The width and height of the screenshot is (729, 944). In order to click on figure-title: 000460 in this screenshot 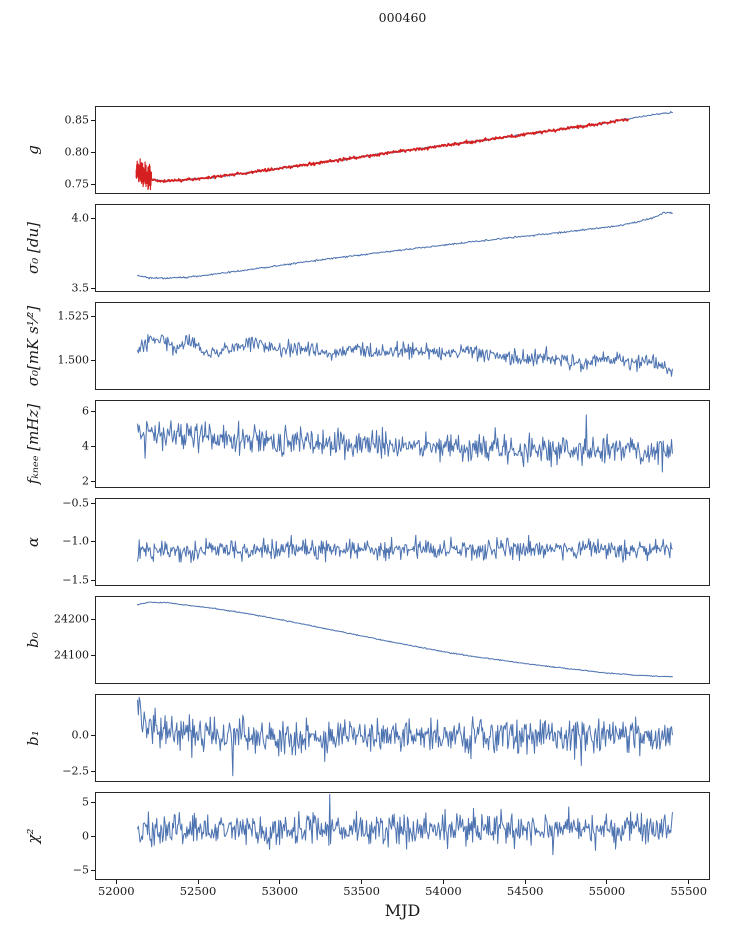, I will do `click(402, 17)`.